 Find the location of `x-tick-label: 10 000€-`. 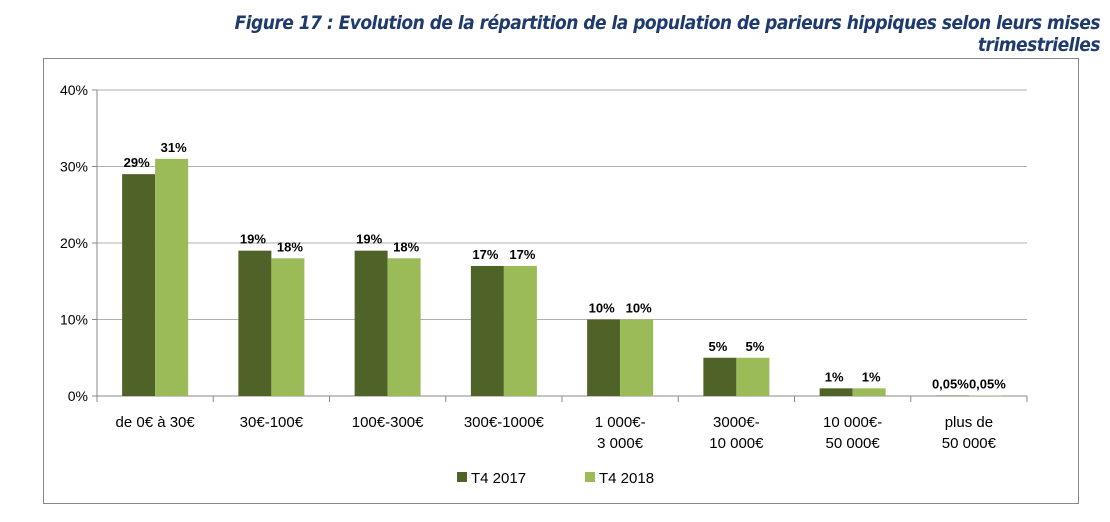

x-tick-label: 10 000€- is located at coordinates (852, 422).